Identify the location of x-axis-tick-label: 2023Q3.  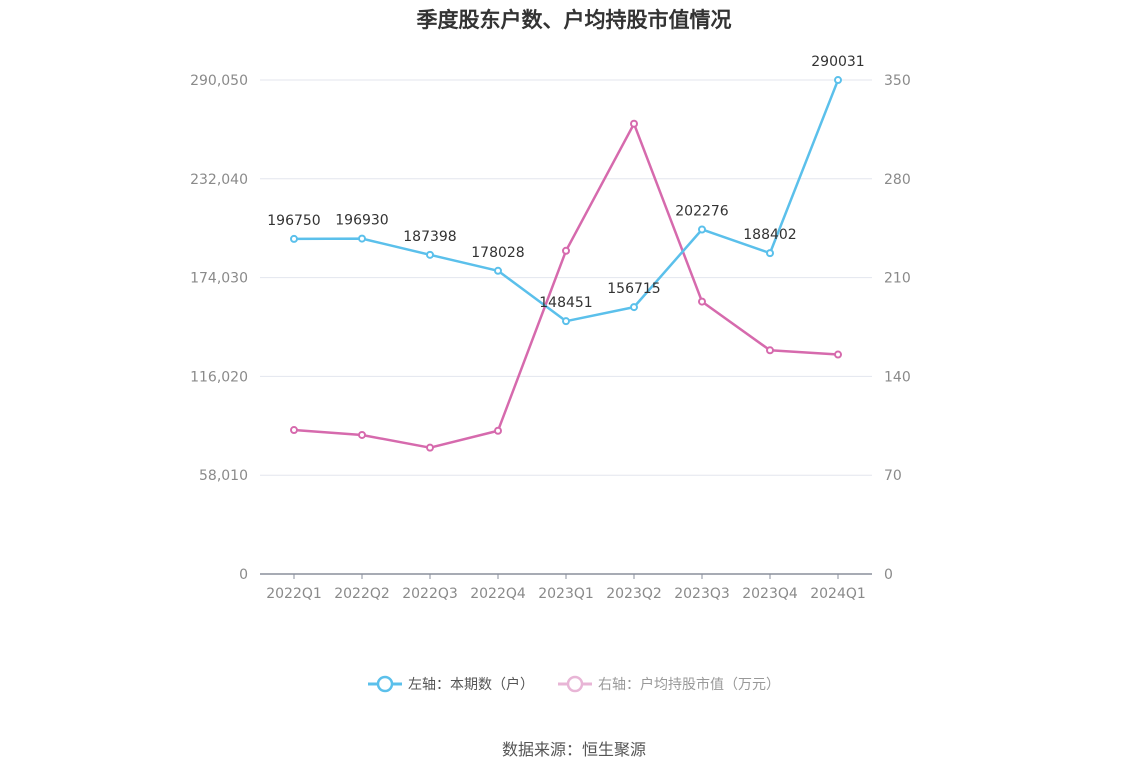
(702, 594).